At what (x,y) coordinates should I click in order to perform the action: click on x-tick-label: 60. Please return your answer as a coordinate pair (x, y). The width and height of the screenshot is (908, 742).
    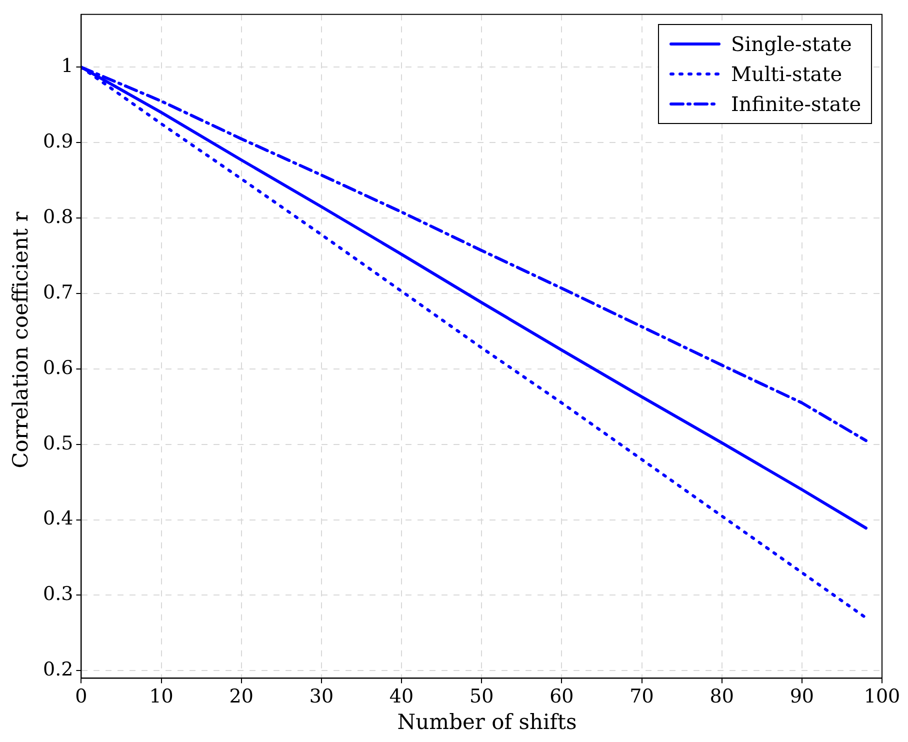
    Looking at the image, I should click on (562, 697).